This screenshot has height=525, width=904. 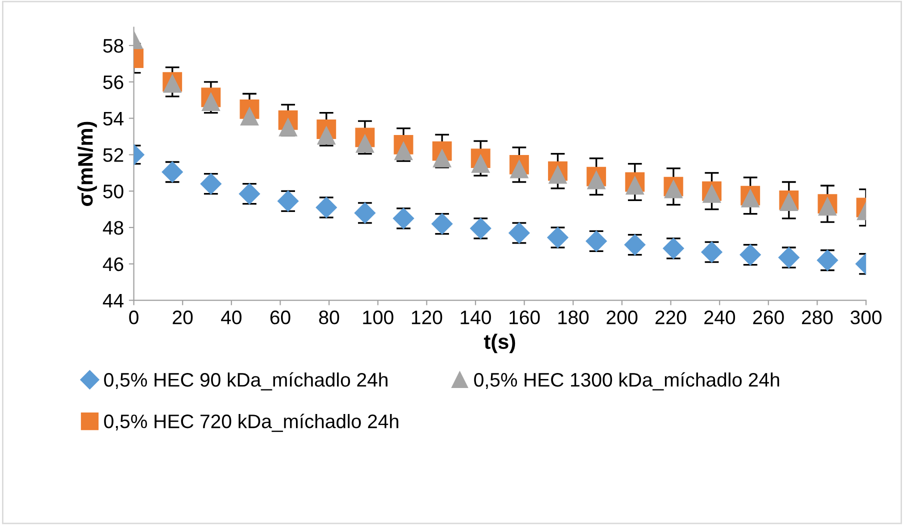 What do you see at coordinates (573, 317) in the screenshot?
I see `x-tick-label: 180` at bounding box center [573, 317].